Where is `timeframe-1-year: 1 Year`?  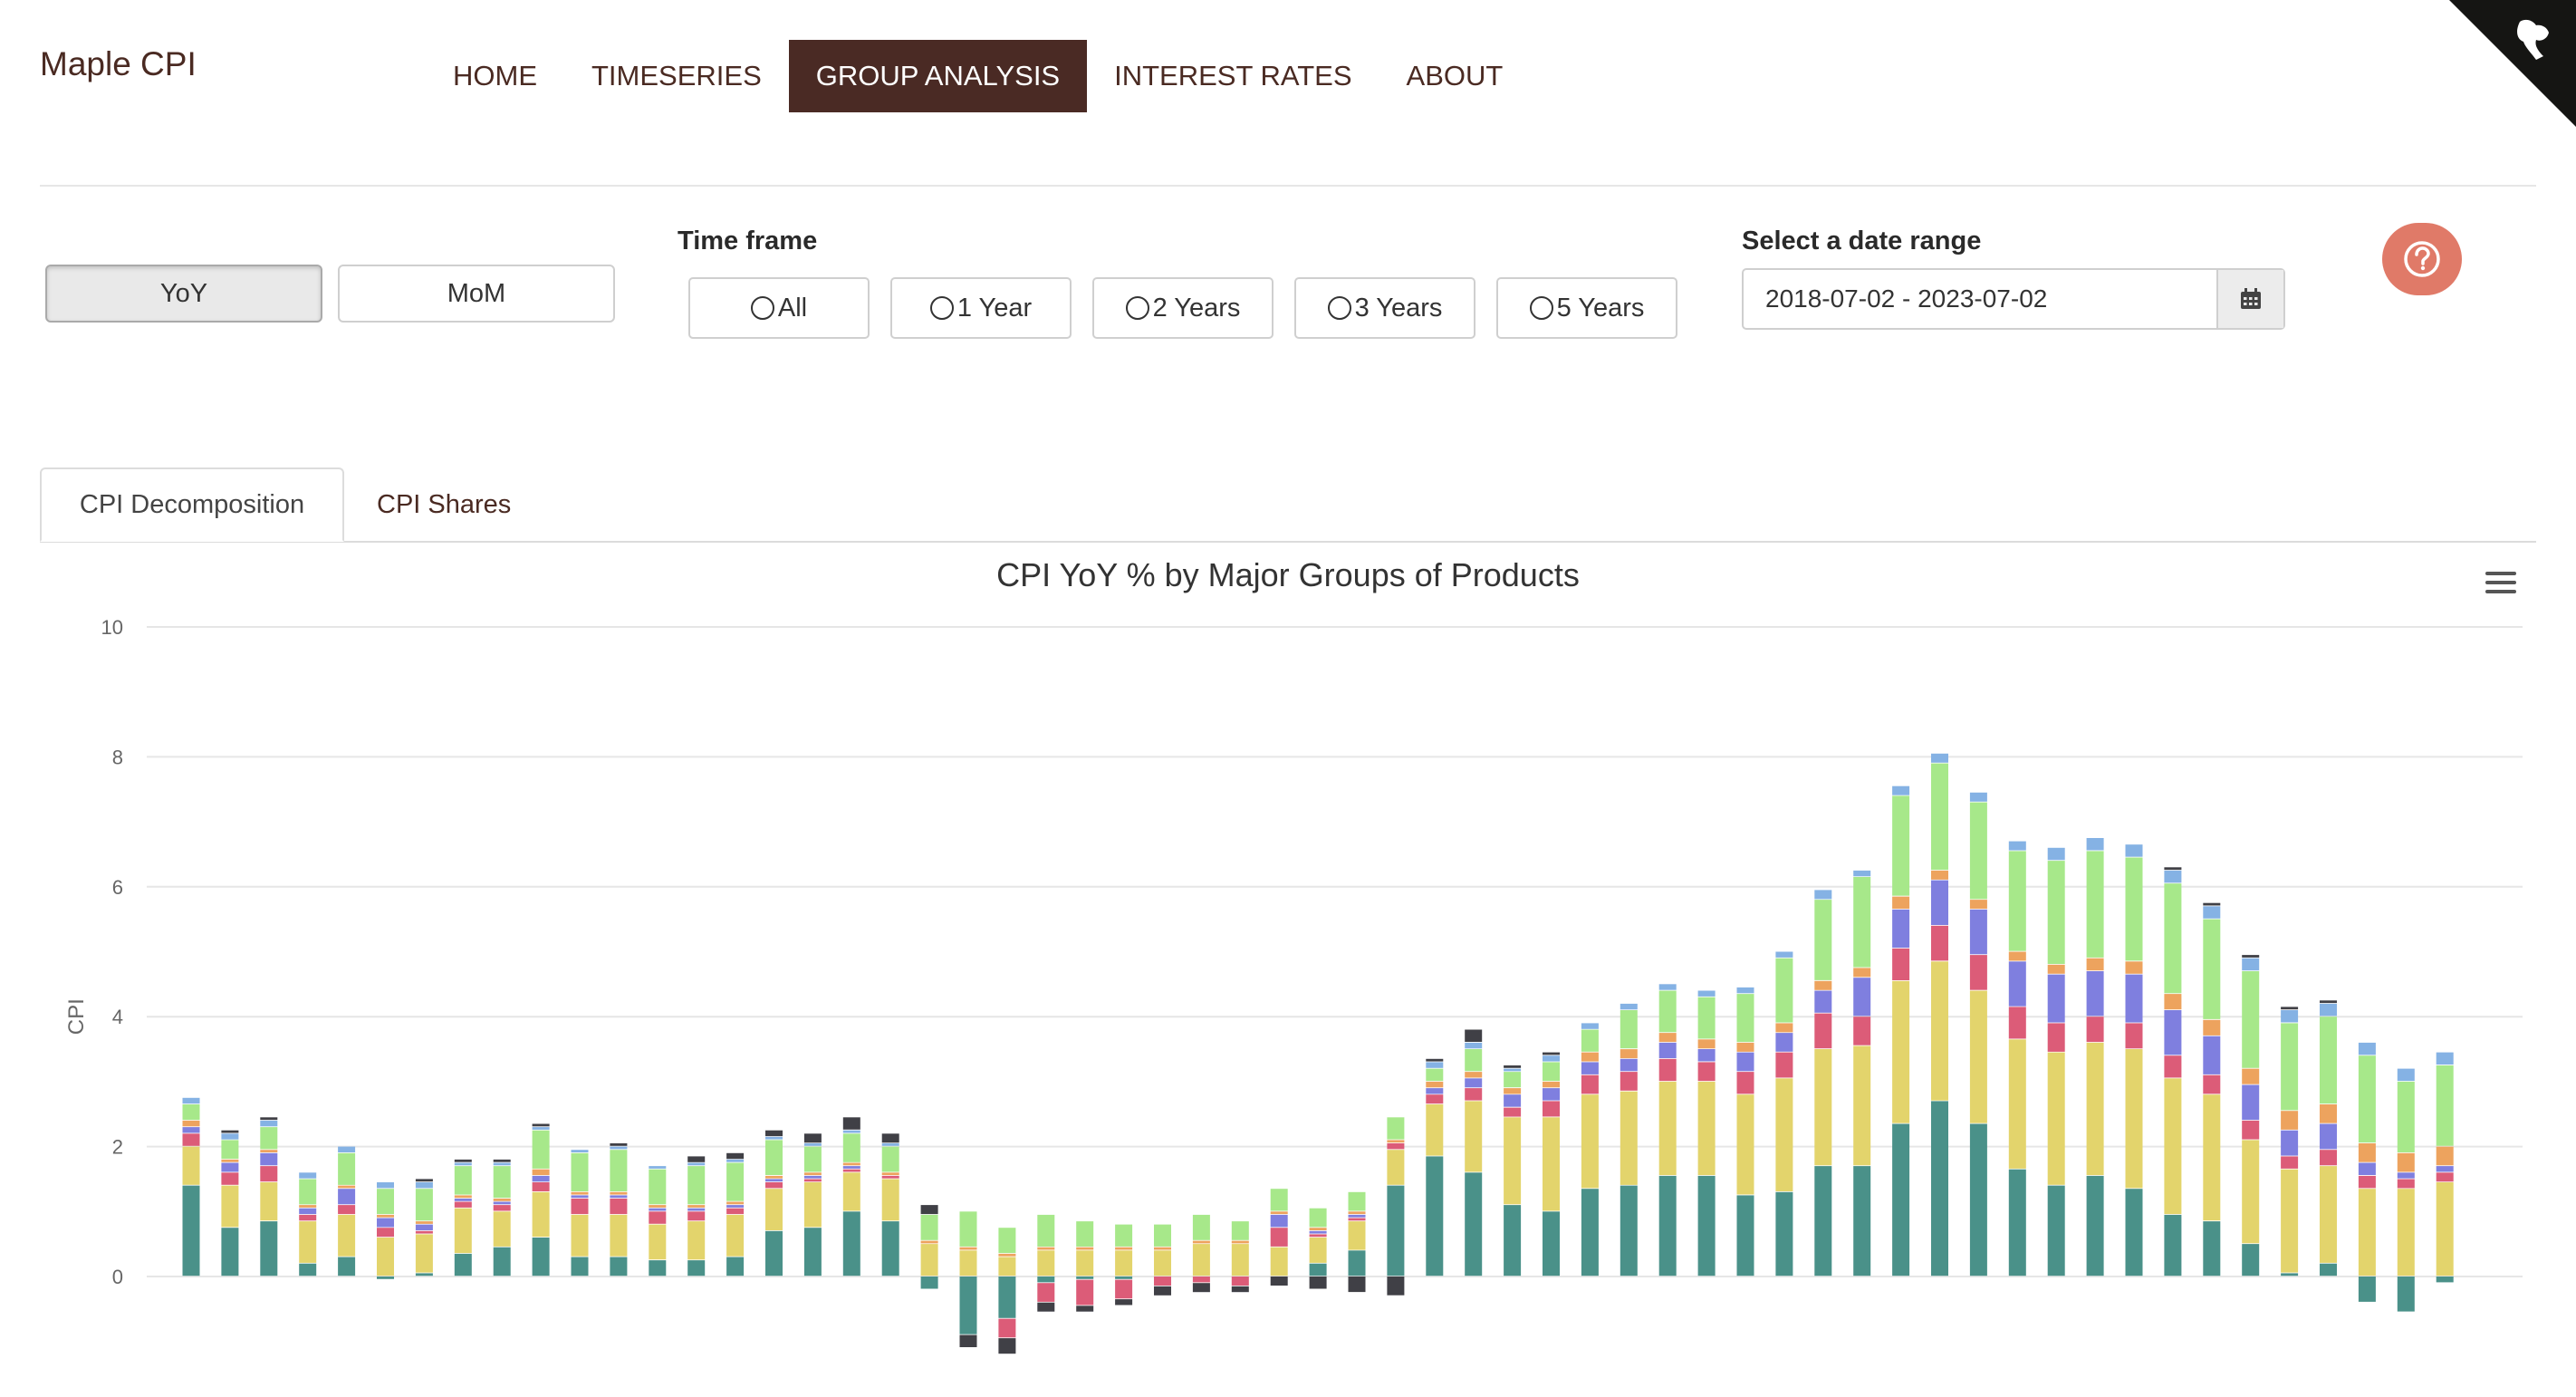
timeframe-1-year: 1 Year is located at coordinates (981, 308).